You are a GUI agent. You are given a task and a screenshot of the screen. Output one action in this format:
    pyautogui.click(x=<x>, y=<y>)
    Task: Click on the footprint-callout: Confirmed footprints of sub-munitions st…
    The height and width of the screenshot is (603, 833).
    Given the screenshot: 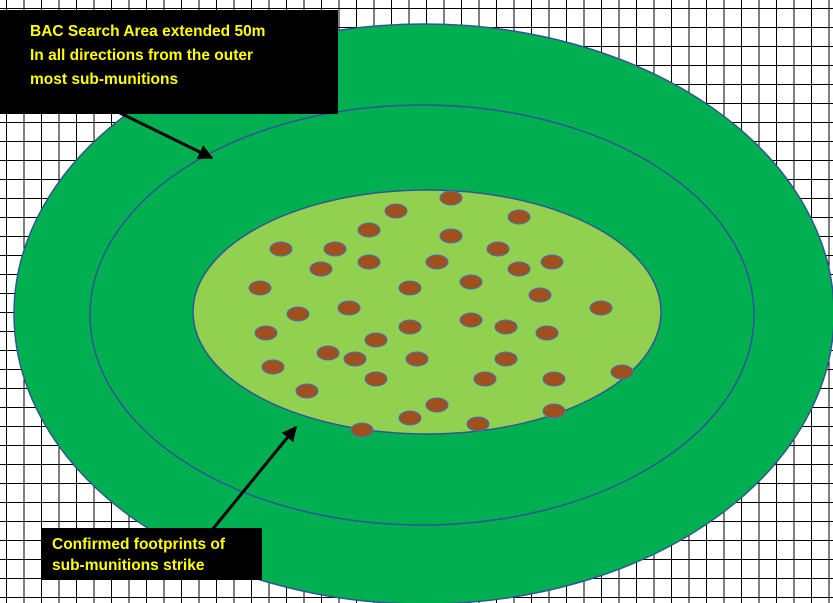 What is the action you would take?
    pyautogui.click(x=152, y=554)
    